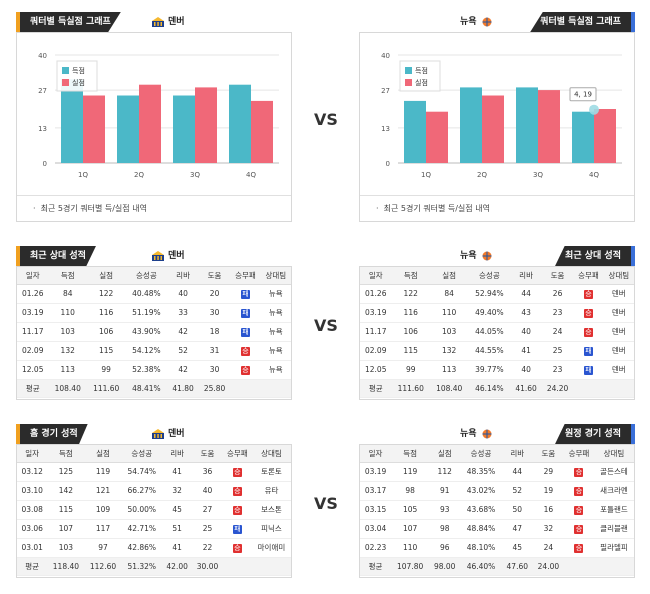  Describe the element at coordinates (168, 434) in the screenshot. I see `team-label-left-3: 덴버` at that location.